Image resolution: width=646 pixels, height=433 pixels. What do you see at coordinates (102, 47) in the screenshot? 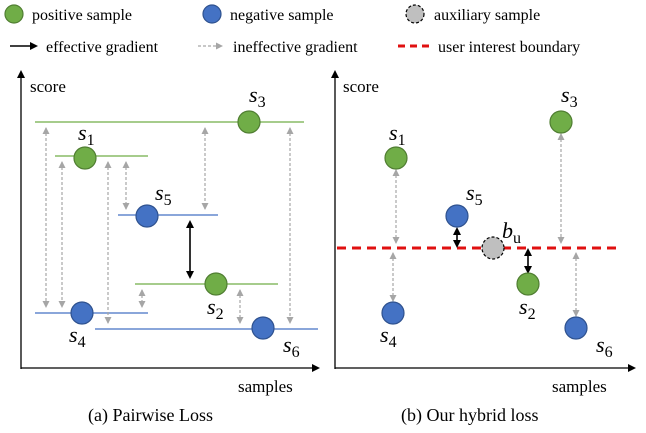
I see `legend-effective-label: effective gradient` at bounding box center [102, 47].